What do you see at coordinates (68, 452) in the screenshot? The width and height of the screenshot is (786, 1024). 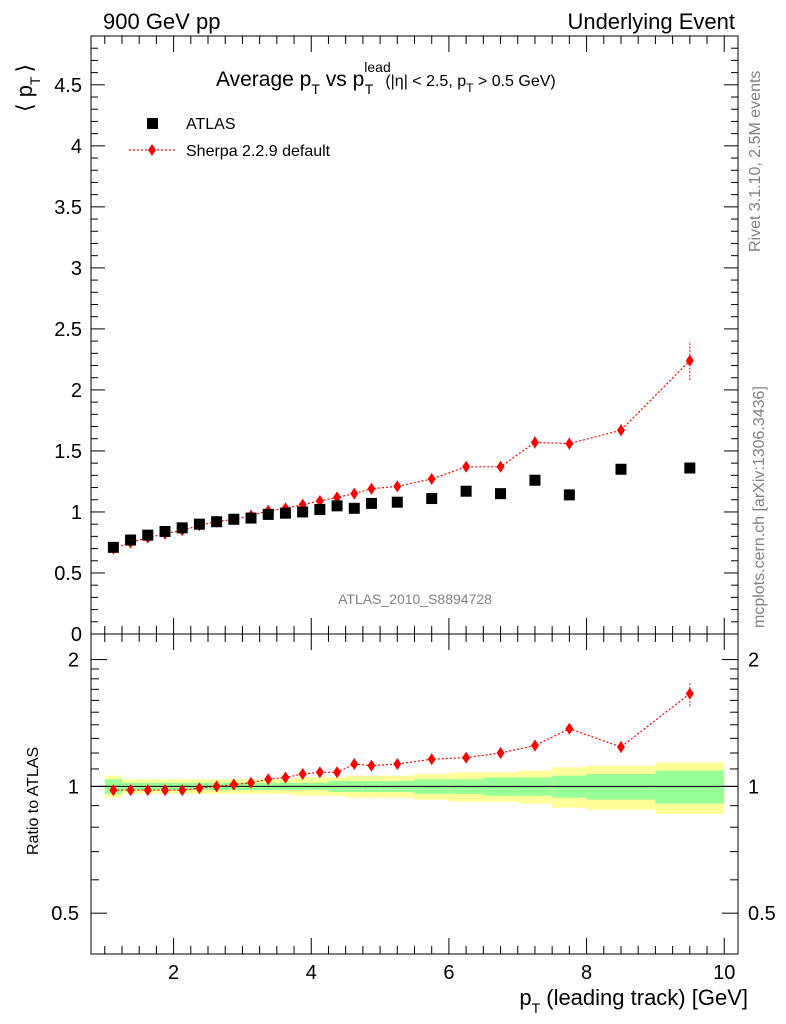 I see `main-y-tick-label: 1.5` at bounding box center [68, 452].